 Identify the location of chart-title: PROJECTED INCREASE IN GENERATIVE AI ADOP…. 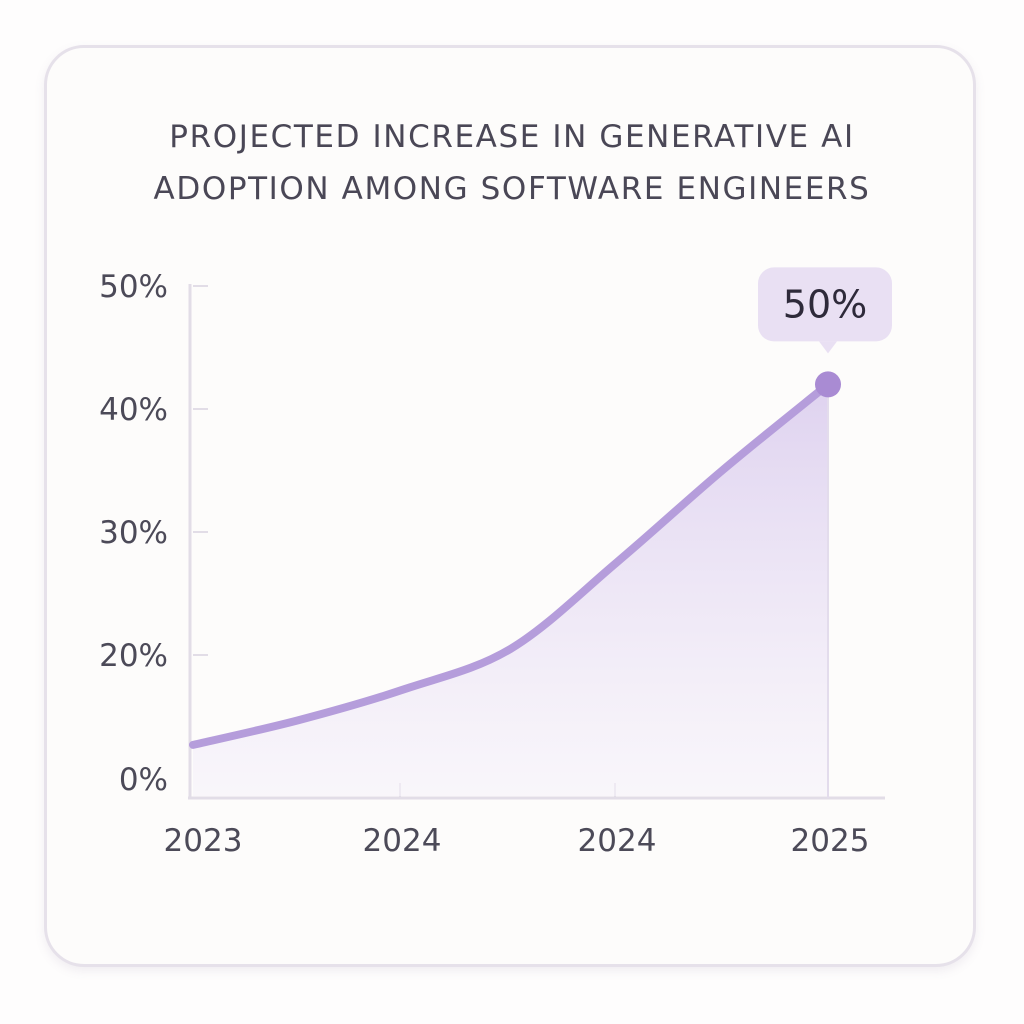
(512, 163).